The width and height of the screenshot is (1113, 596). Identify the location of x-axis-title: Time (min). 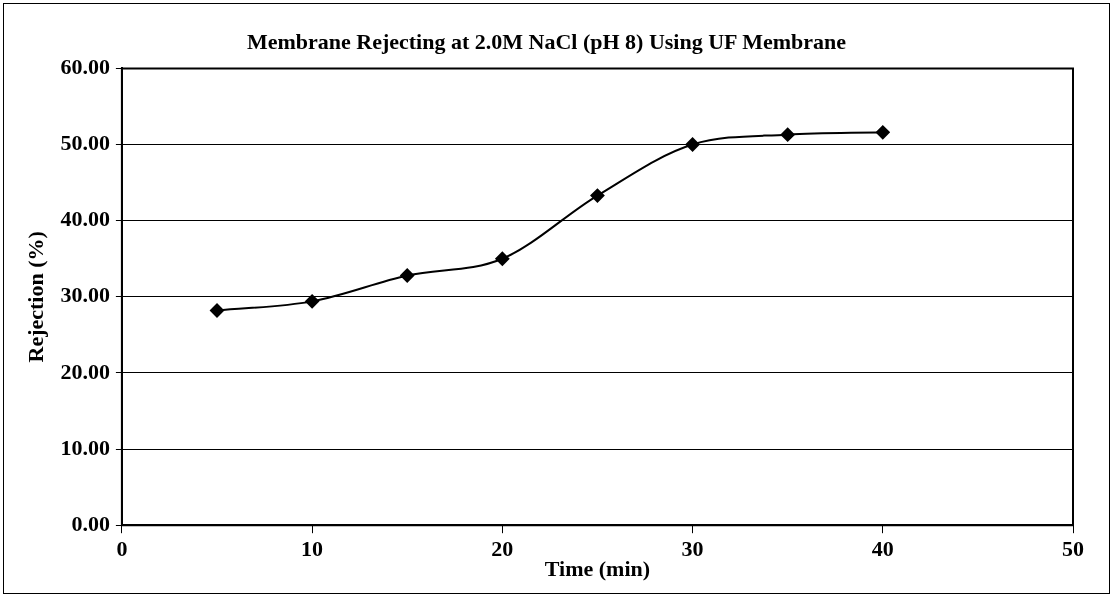
(597, 569).